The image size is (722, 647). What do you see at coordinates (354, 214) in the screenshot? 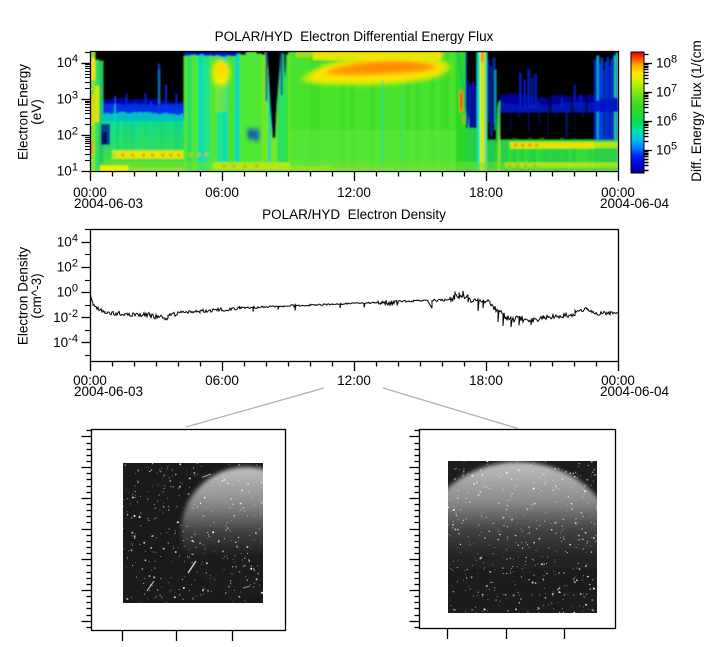
I see `svg-text: POLAR/HYD Electron Density` at bounding box center [354, 214].